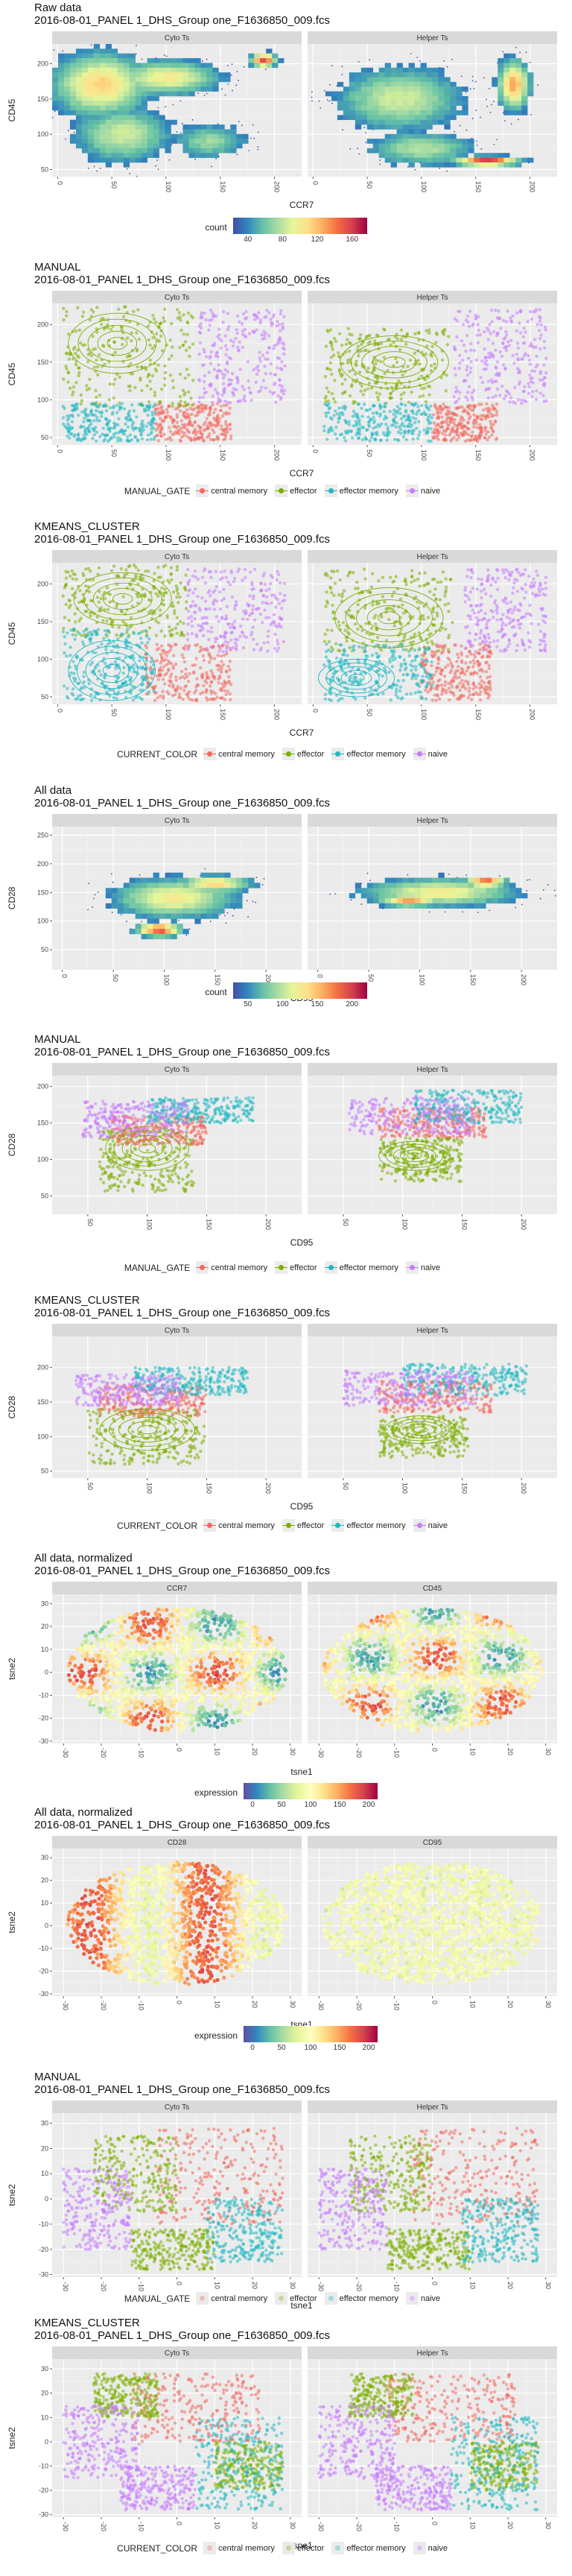 This screenshot has height=2576, width=572. I want to click on x-tick-label: 0, so click(315, 183).